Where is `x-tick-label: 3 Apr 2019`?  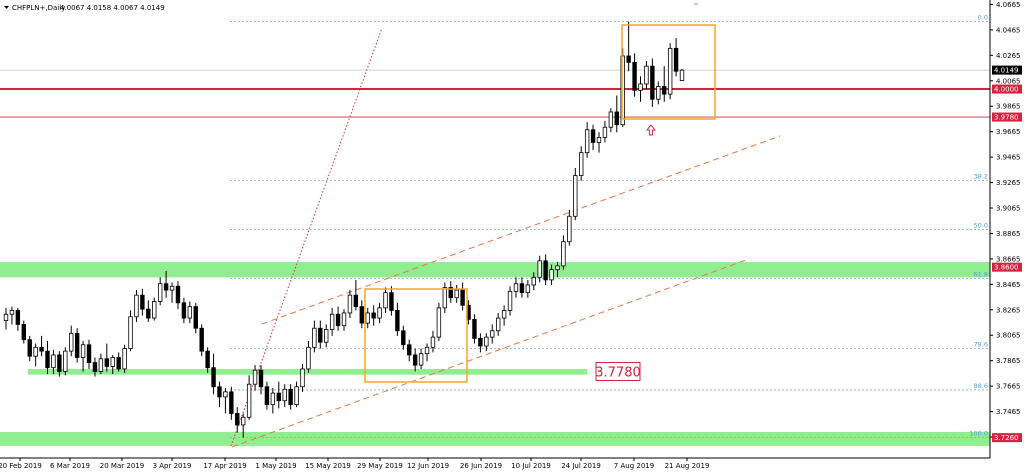 x-tick-label: 3 Apr 2019 is located at coordinates (172, 466).